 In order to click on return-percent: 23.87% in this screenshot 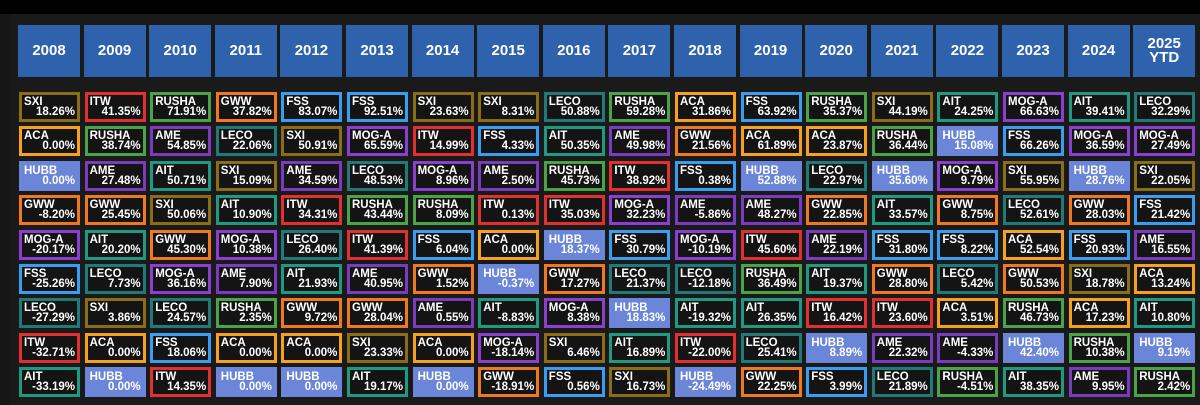, I will do `click(843, 146)`.